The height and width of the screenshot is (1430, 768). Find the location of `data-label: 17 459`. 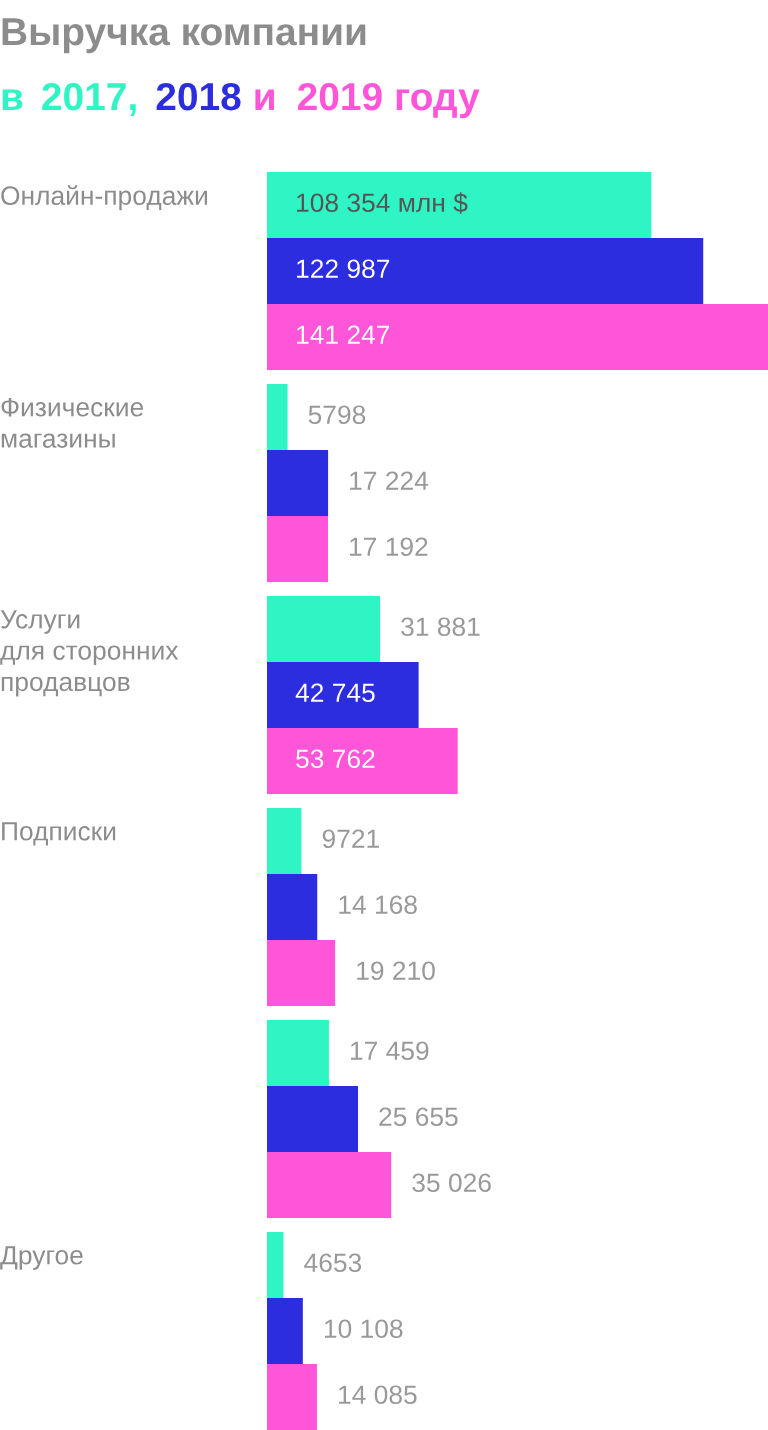

data-label: 17 459 is located at coordinates (389, 1051).